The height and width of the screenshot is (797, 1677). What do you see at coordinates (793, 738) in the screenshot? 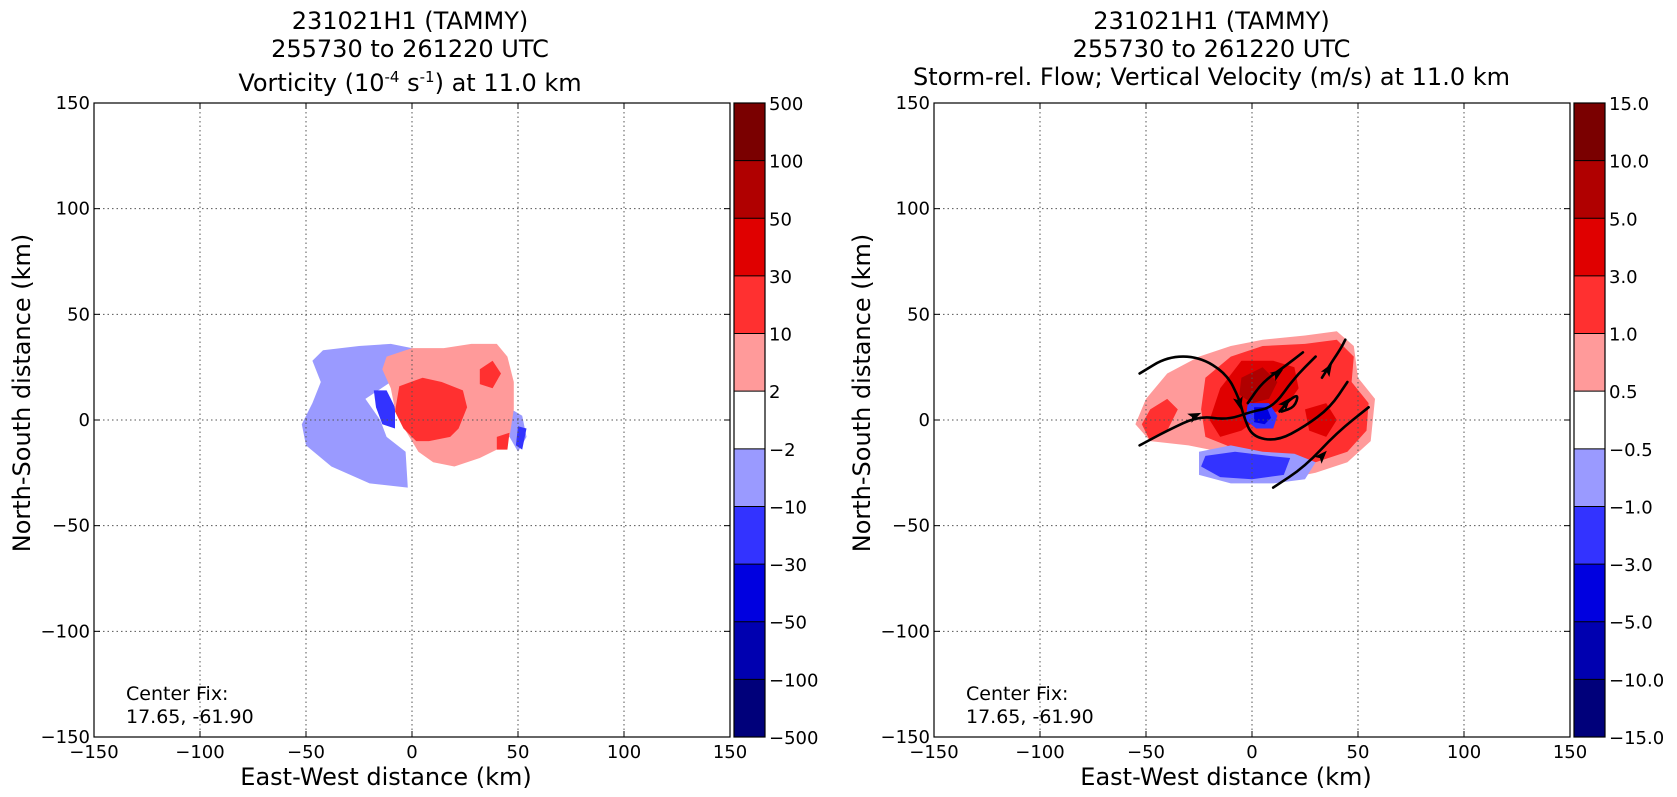
I see `colorbar-label: −500` at bounding box center [793, 738].